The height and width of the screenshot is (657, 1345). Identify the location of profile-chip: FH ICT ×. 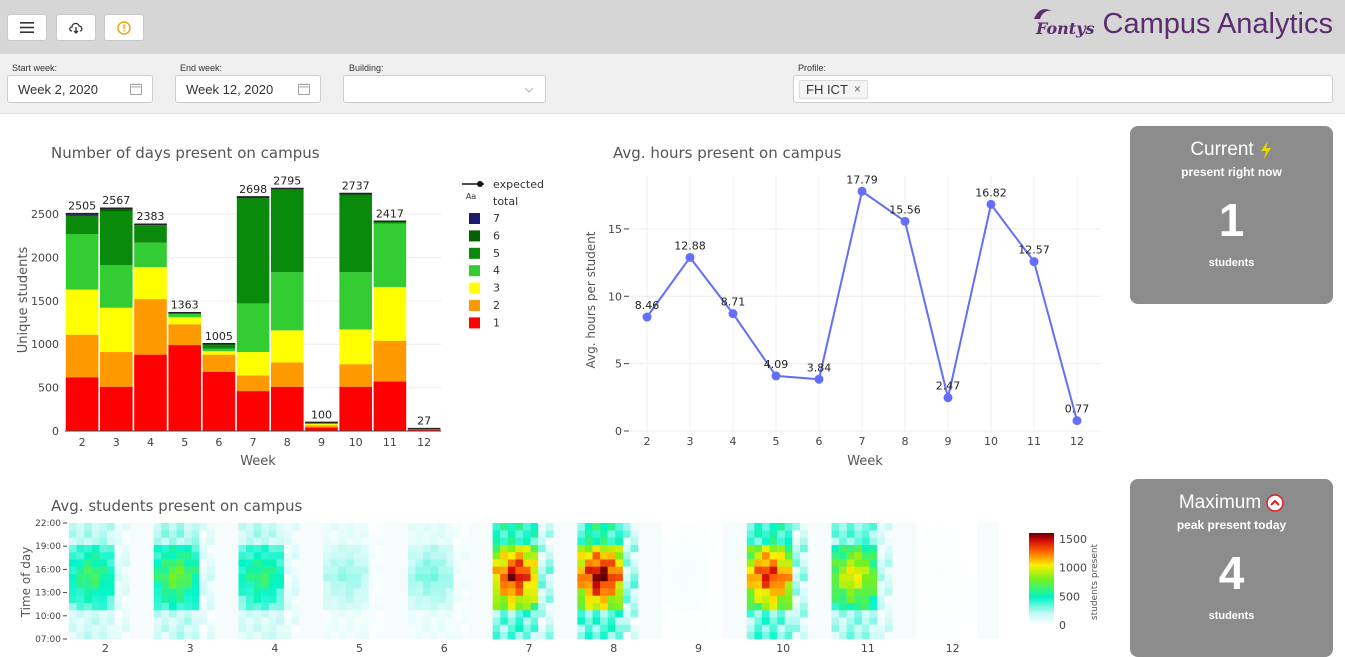
(833, 89).